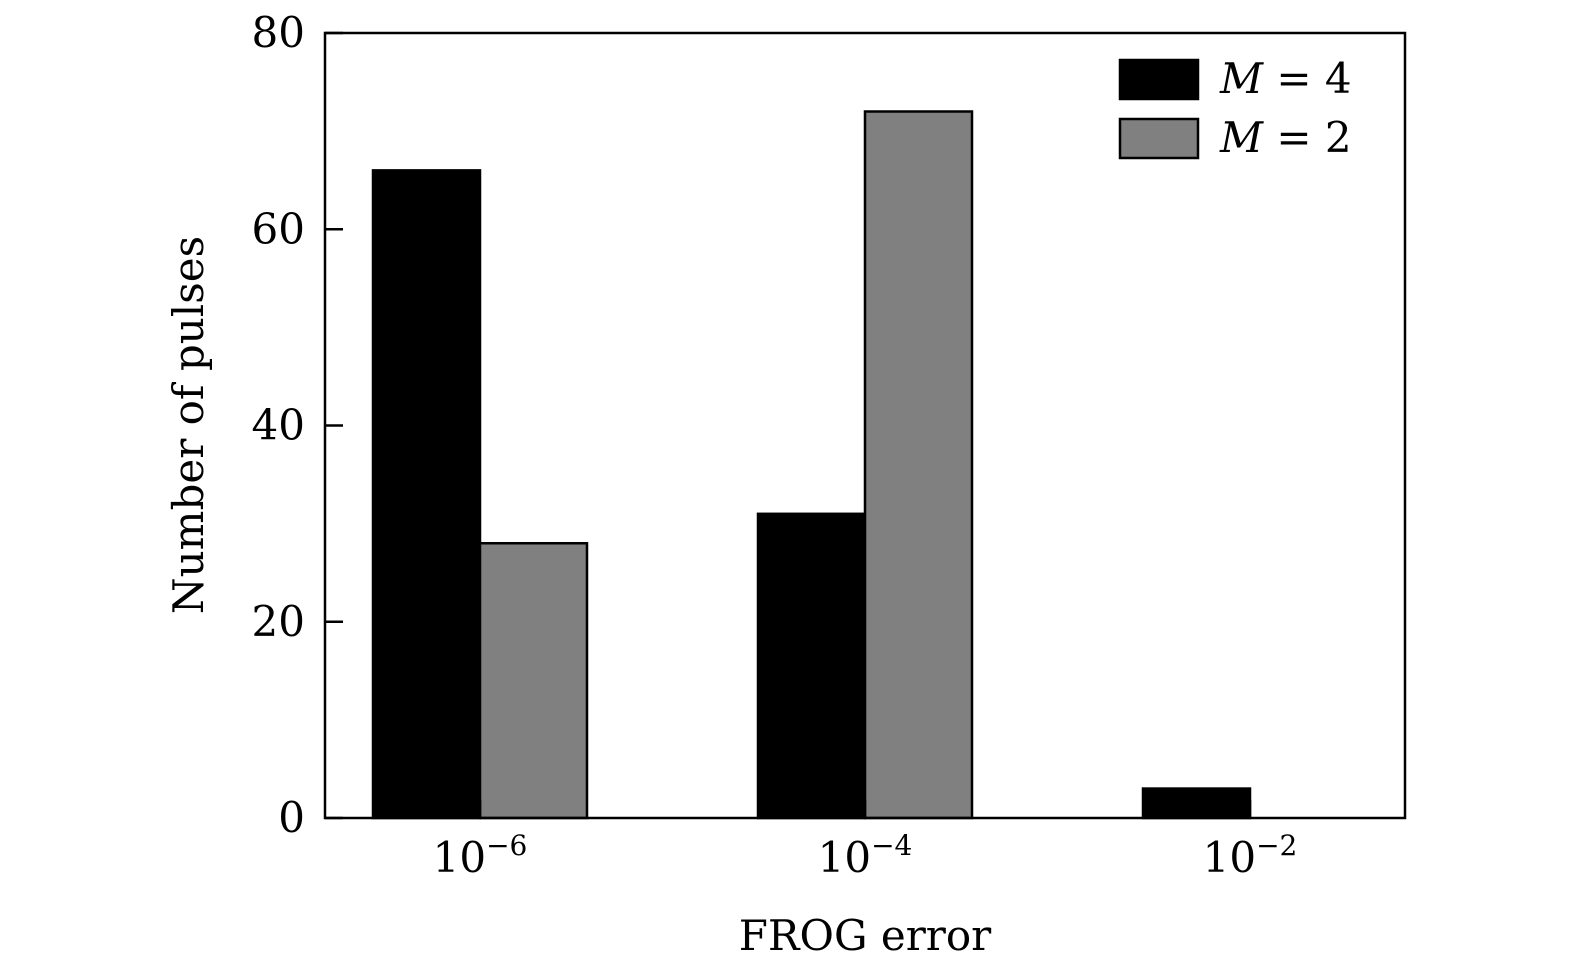 Image resolution: width=1575 pixels, height=974 pixels. I want to click on y-tick-label: 80, so click(278, 32).